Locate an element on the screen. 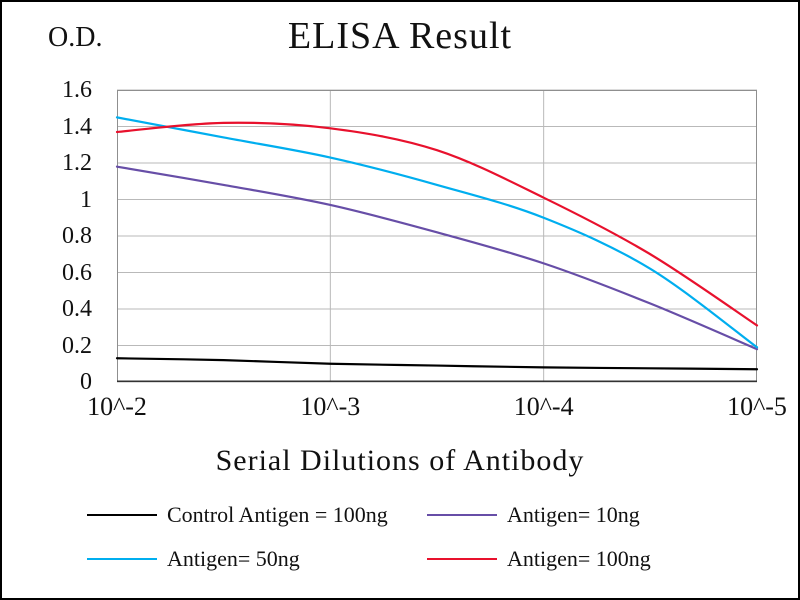 The image size is (800, 600). legend-item: Antigen= 50ng is located at coordinates (252, 559).